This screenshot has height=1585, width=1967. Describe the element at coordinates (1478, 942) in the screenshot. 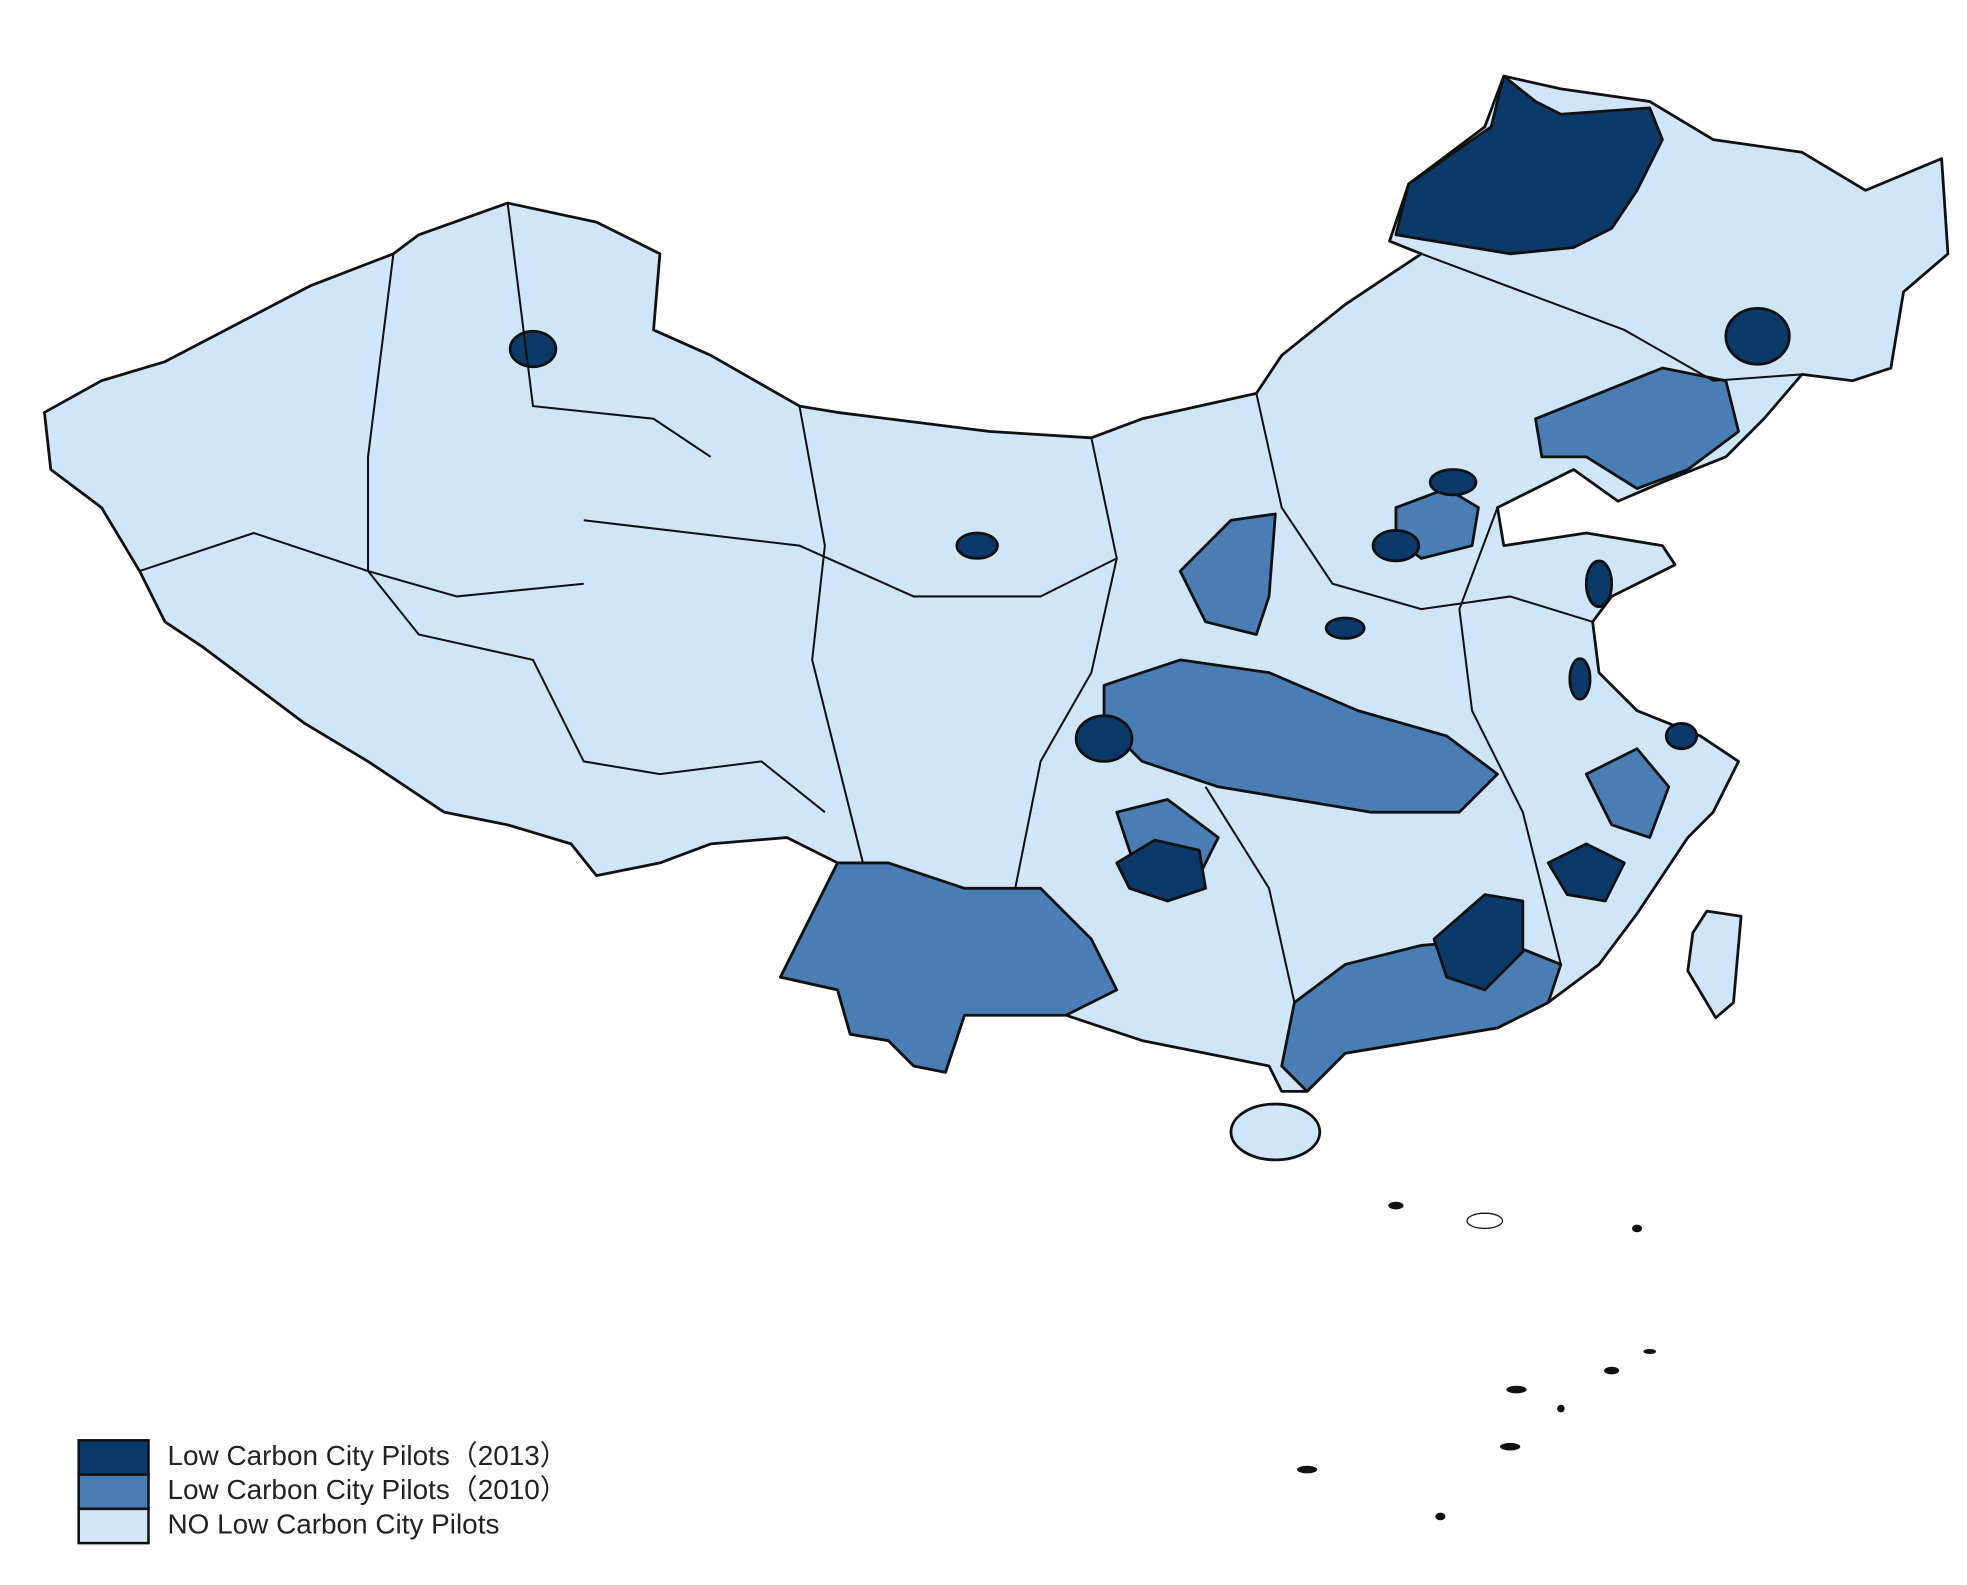

I see `ganzhou` at that location.